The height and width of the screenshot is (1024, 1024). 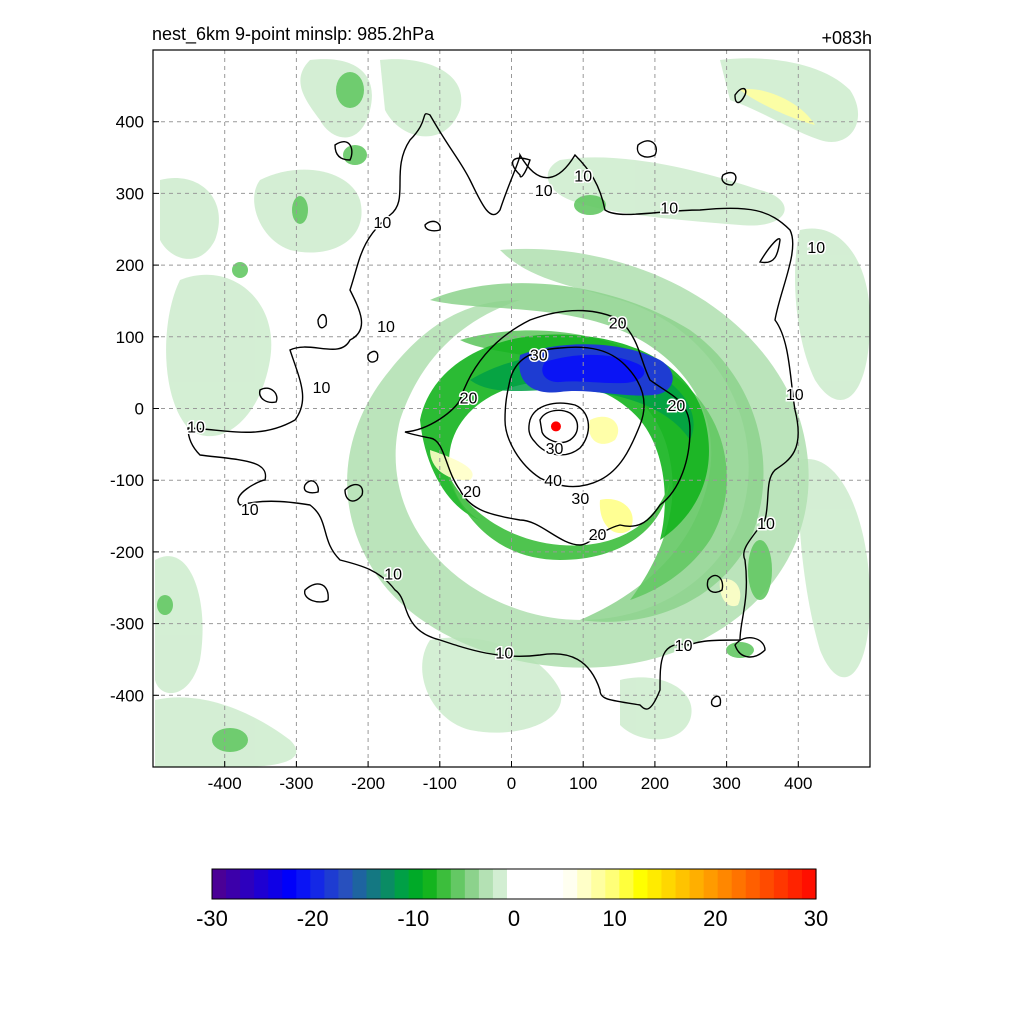 What do you see at coordinates (514, 918) in the screenshot?
I see `colorbar-tick-label: 0` at bounding box center [514, 918].